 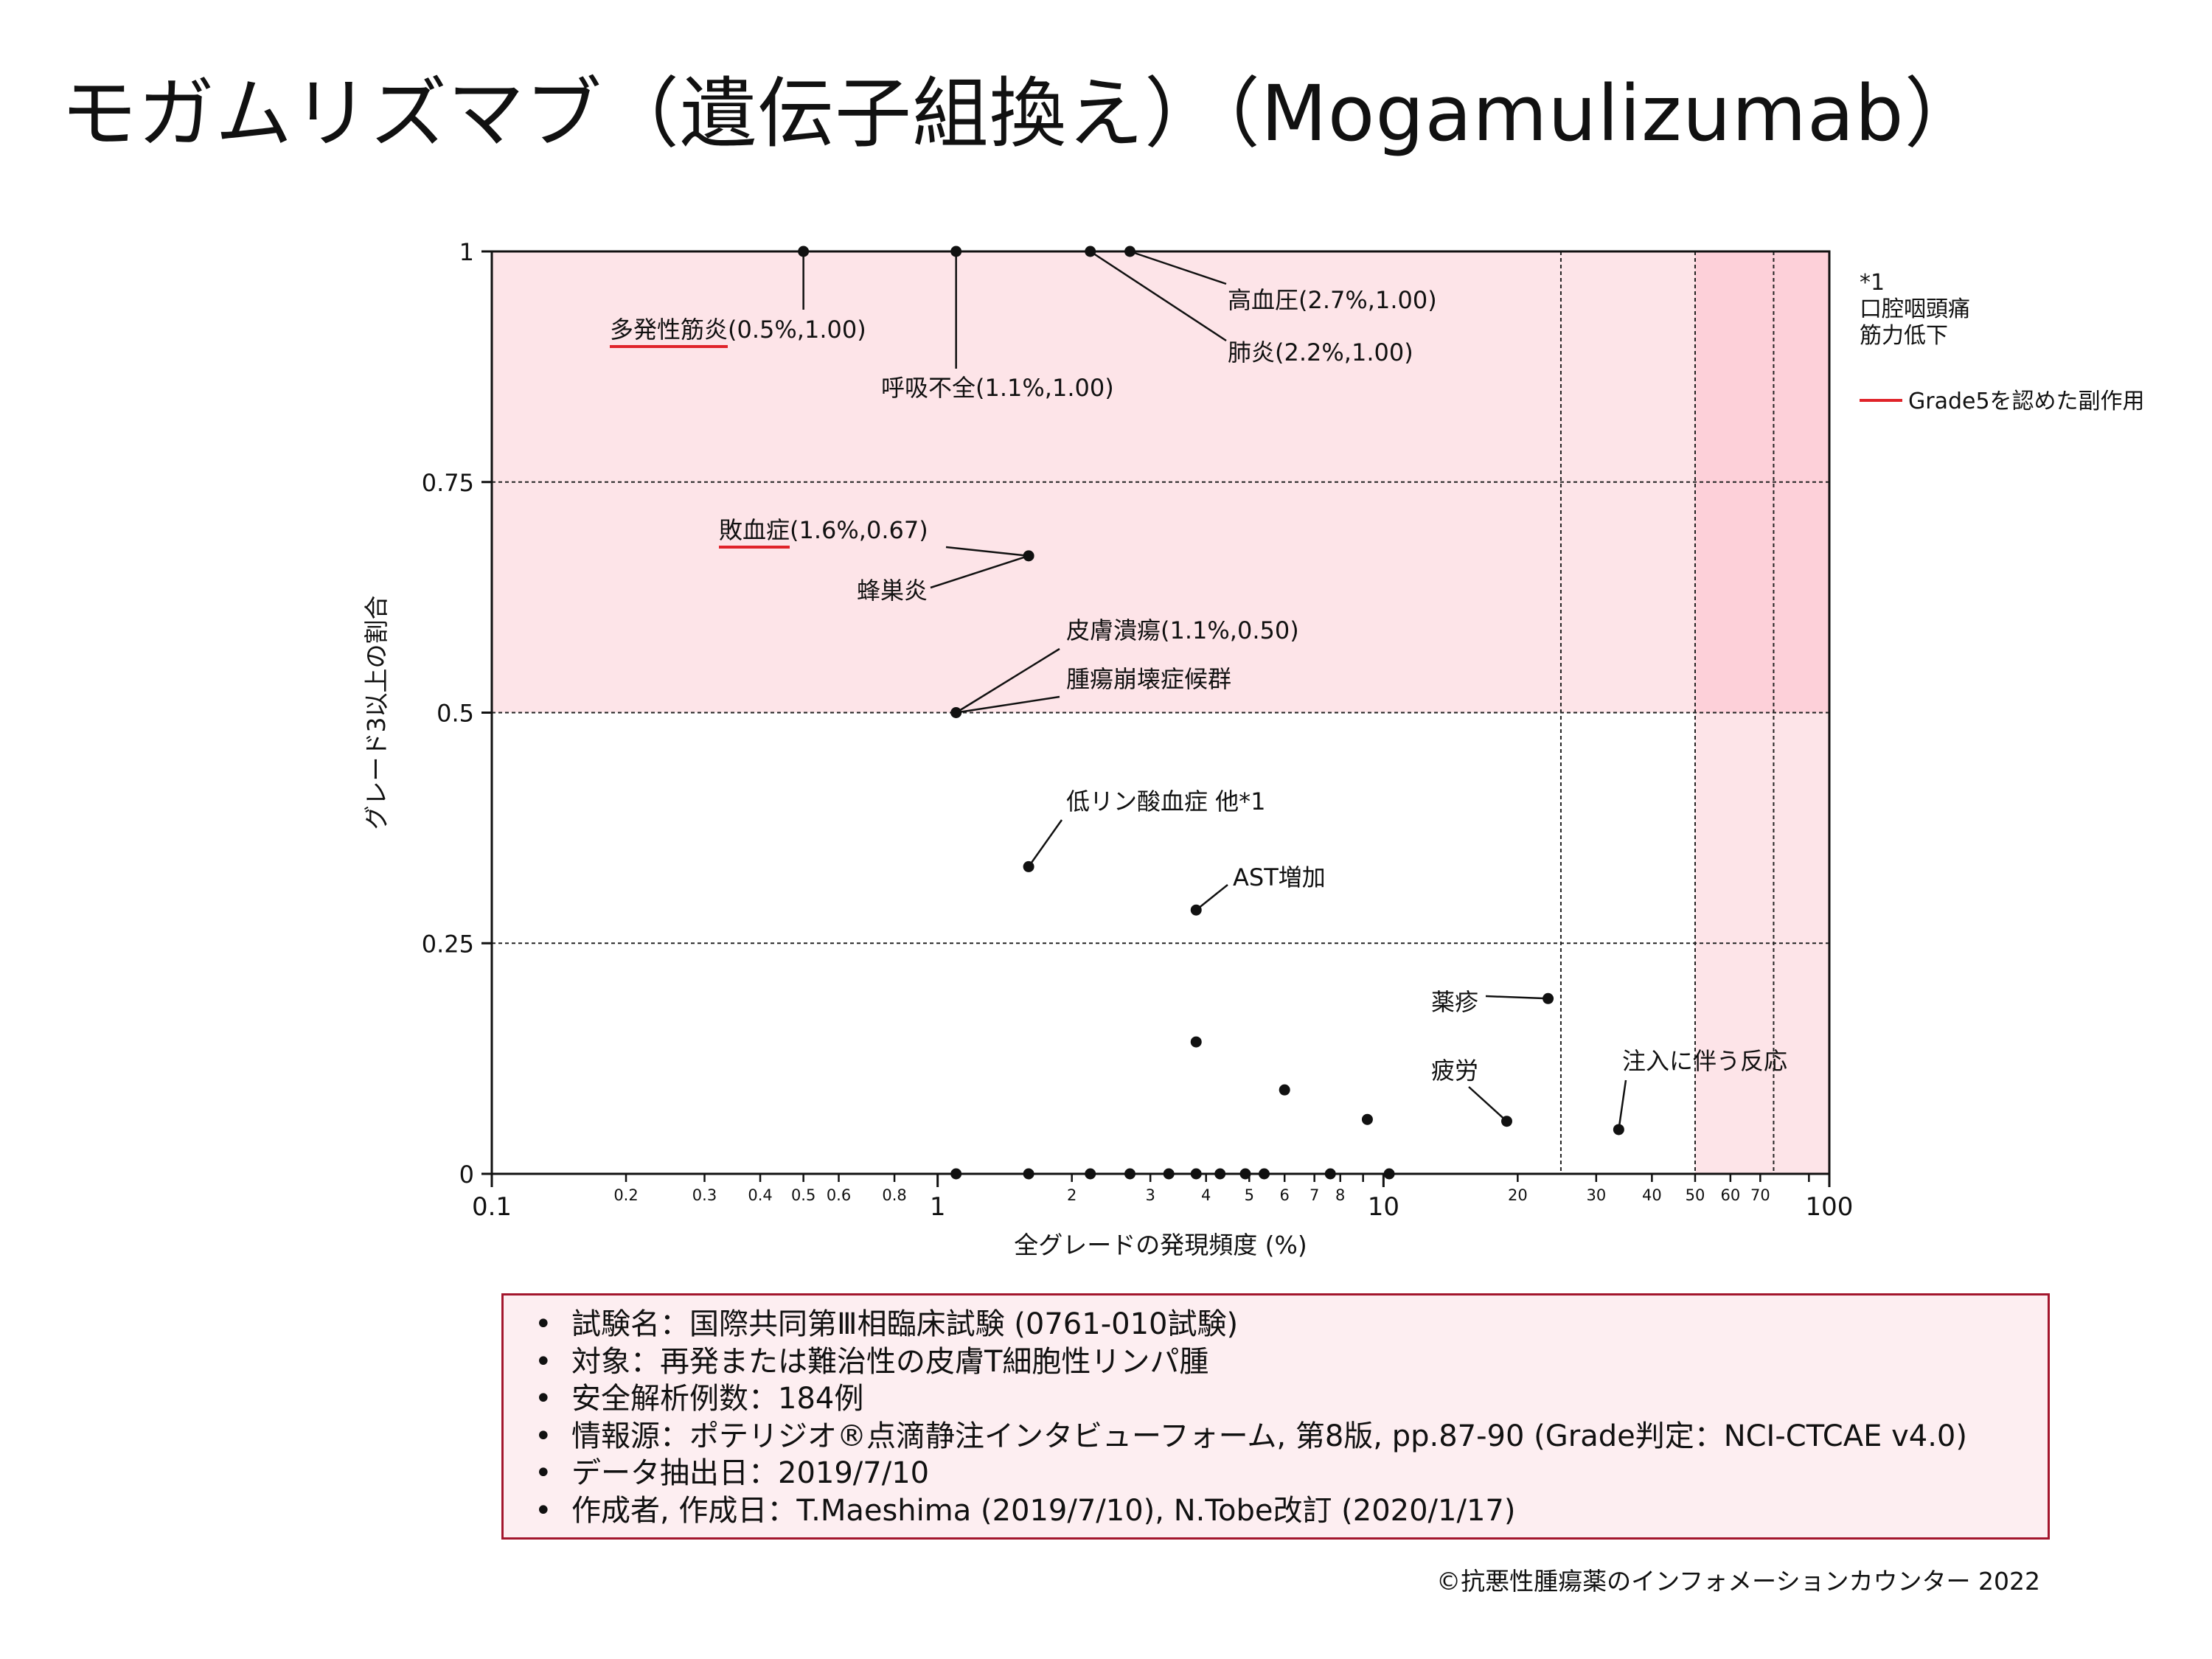 What do you see at coordinates (760, 1195) in the screenshot?
I see `x-tick-minor-label: 0.4` at bounding box center [760, 1195].